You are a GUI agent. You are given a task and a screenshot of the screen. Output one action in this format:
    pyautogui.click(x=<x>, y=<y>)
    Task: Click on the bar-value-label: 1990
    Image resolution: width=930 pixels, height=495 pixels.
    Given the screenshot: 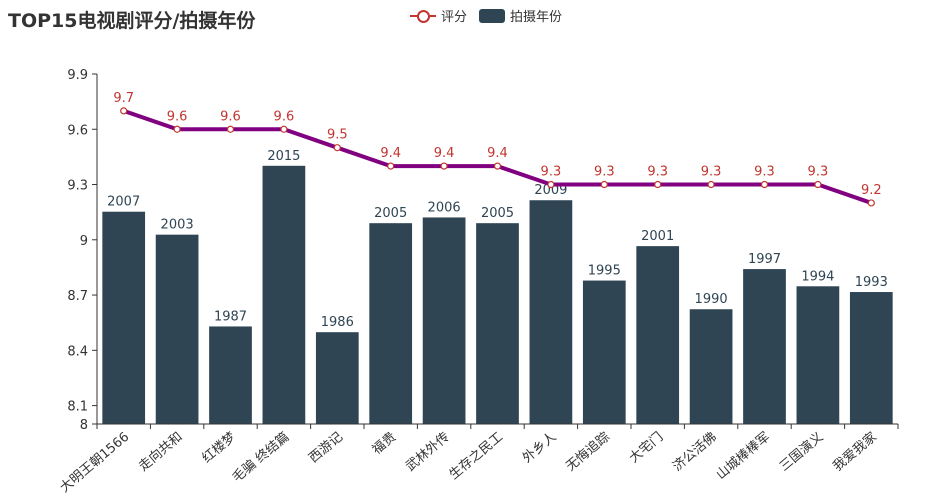 What is the action you would take?
    pyautogui.click(x=711, y=299)
    